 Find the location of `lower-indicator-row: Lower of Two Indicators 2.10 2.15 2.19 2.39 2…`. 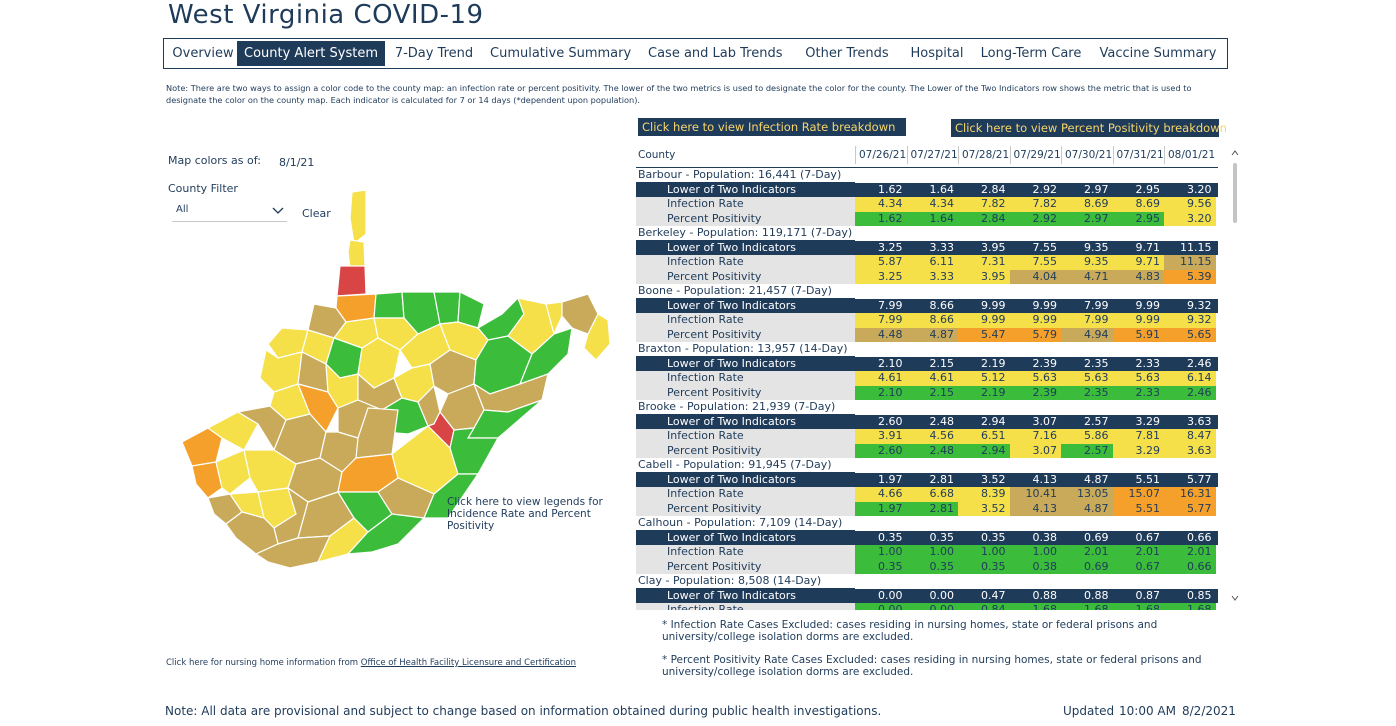

lower-indicator-row: Lower of Two Indicators 2.10 2.15 2.19 2.39 2… is located at coordinates (927, 363).